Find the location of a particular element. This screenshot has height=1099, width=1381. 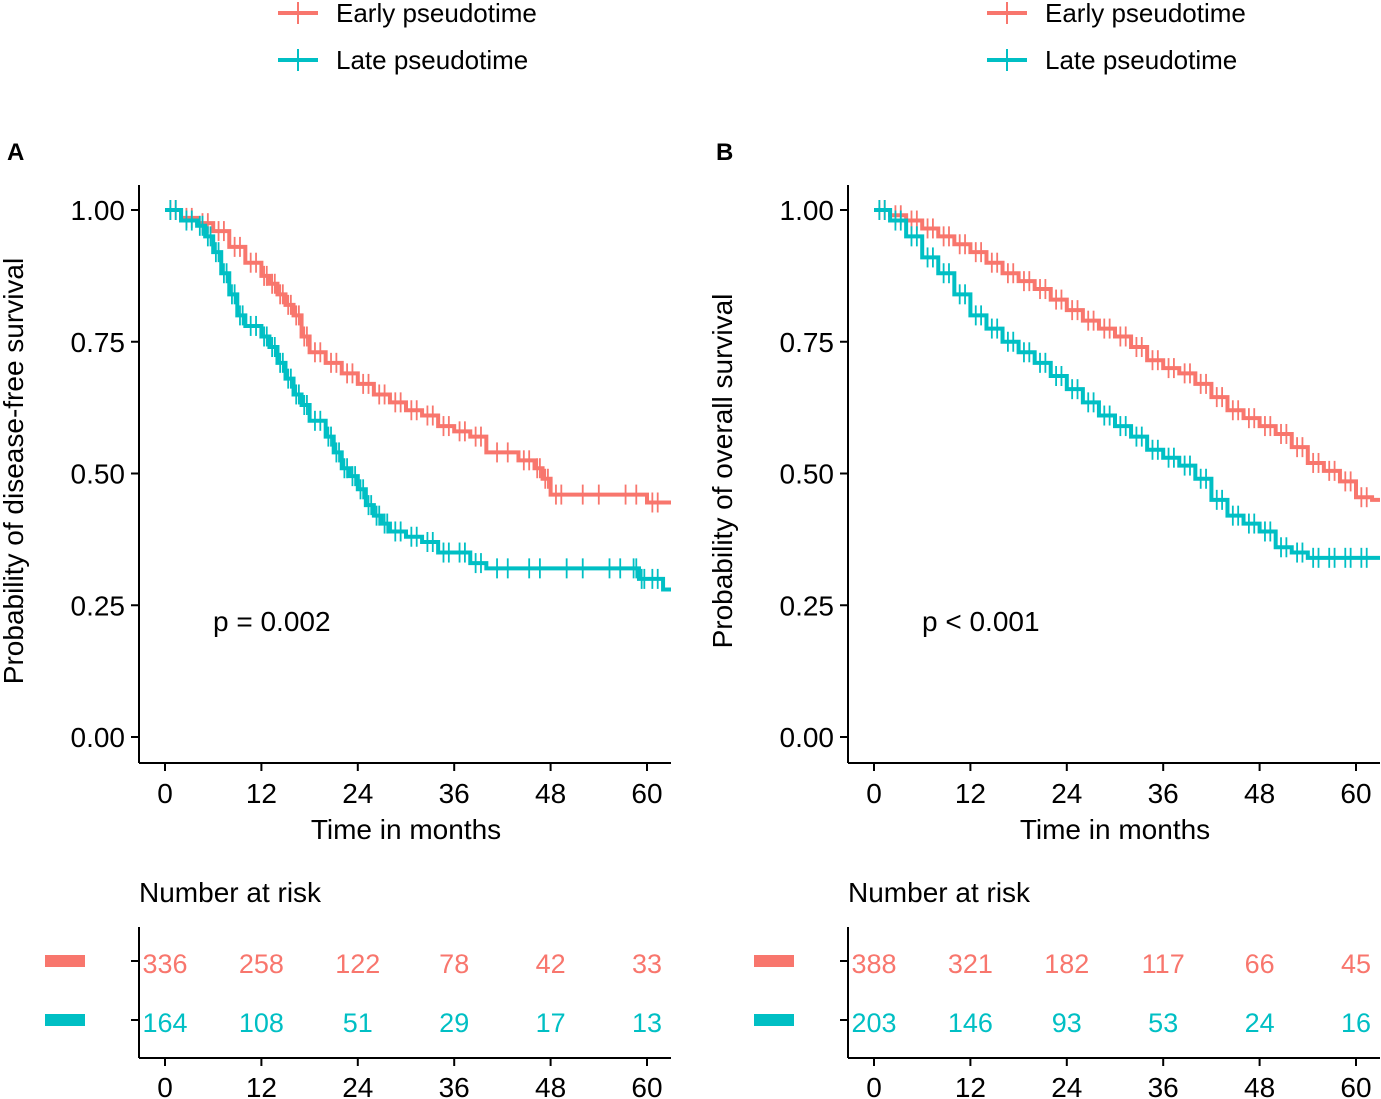

risk-count-early: 182 is located at coordinates (1066, 964).